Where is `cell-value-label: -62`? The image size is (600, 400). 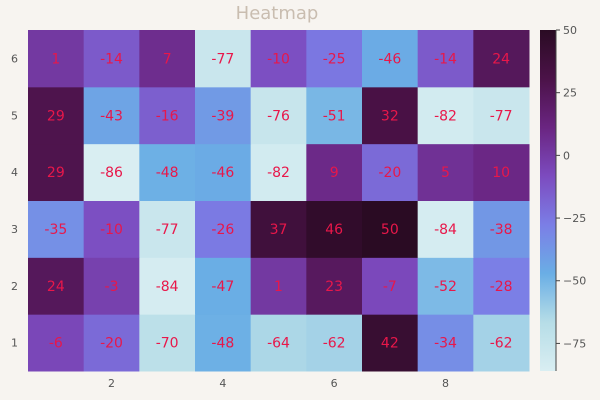 cell-value-label: -62 is located at coordinates (334, 344).